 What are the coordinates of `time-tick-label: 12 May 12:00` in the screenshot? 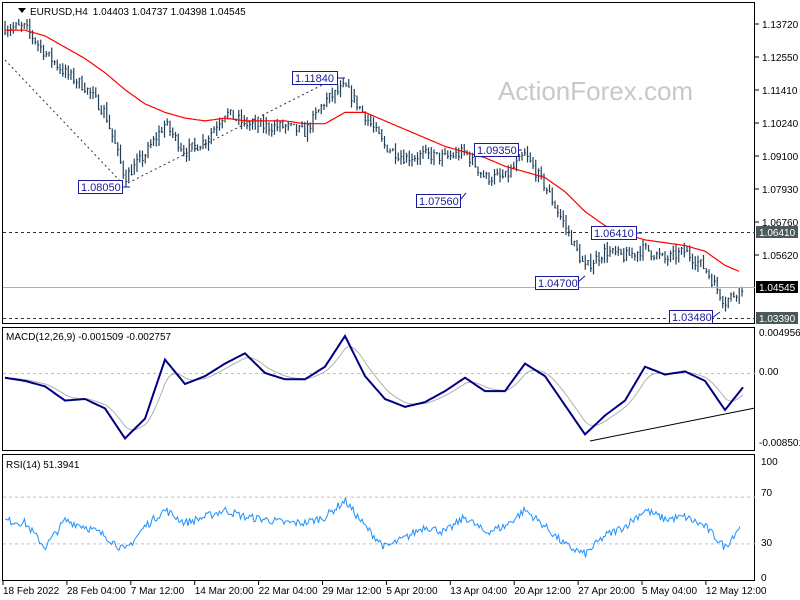 It's located at (736, 591).